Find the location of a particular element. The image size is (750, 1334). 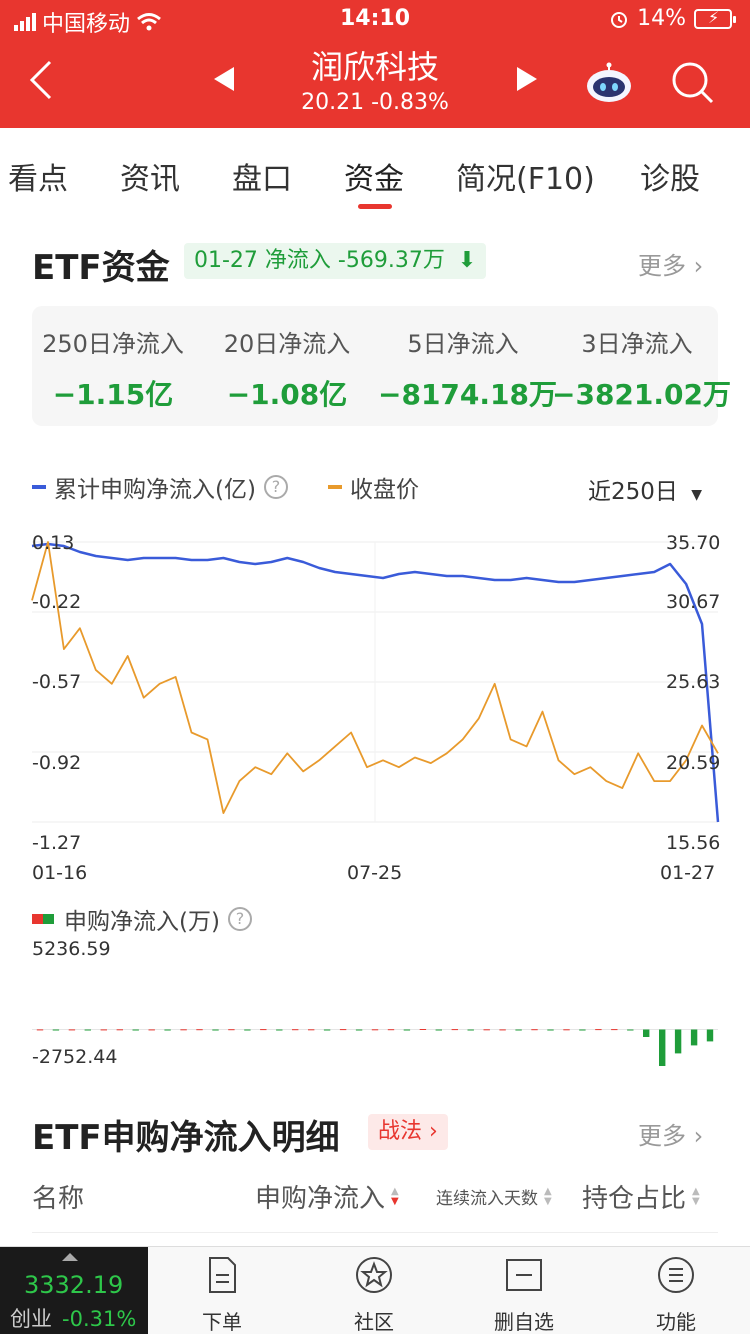

legend-flow-swatch is located at coordinates (39, 487).